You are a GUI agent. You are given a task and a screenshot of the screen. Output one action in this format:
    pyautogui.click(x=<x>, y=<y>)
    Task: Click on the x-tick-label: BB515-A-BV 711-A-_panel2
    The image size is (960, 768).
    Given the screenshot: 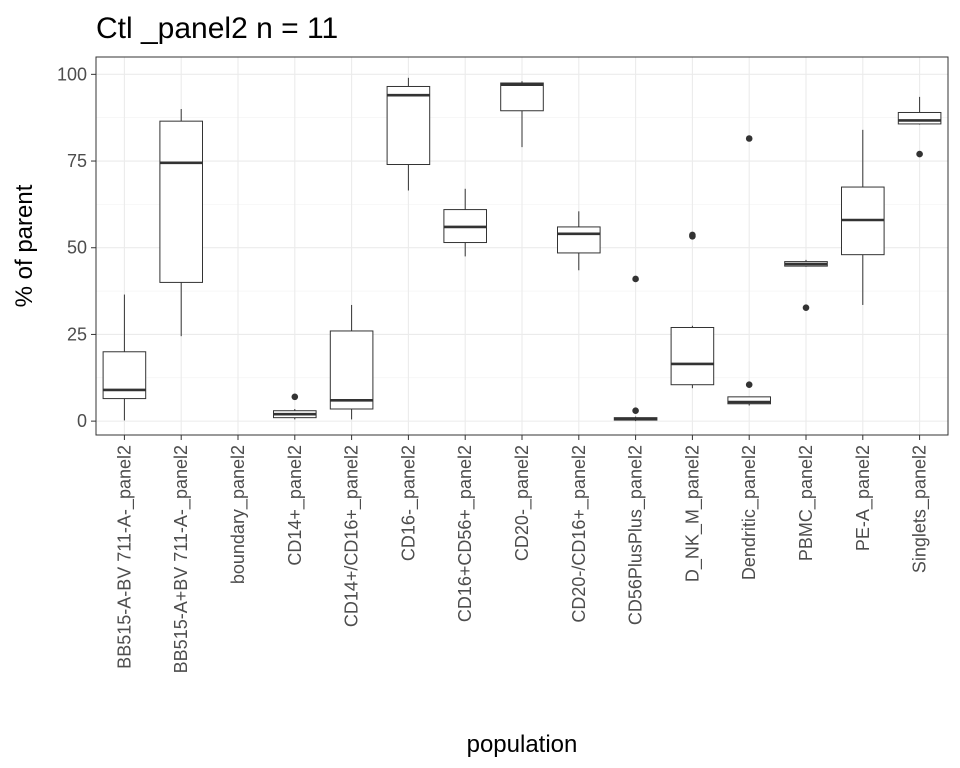 What is the action you would take?
    pyautogui.click(x=124, y=557)
    